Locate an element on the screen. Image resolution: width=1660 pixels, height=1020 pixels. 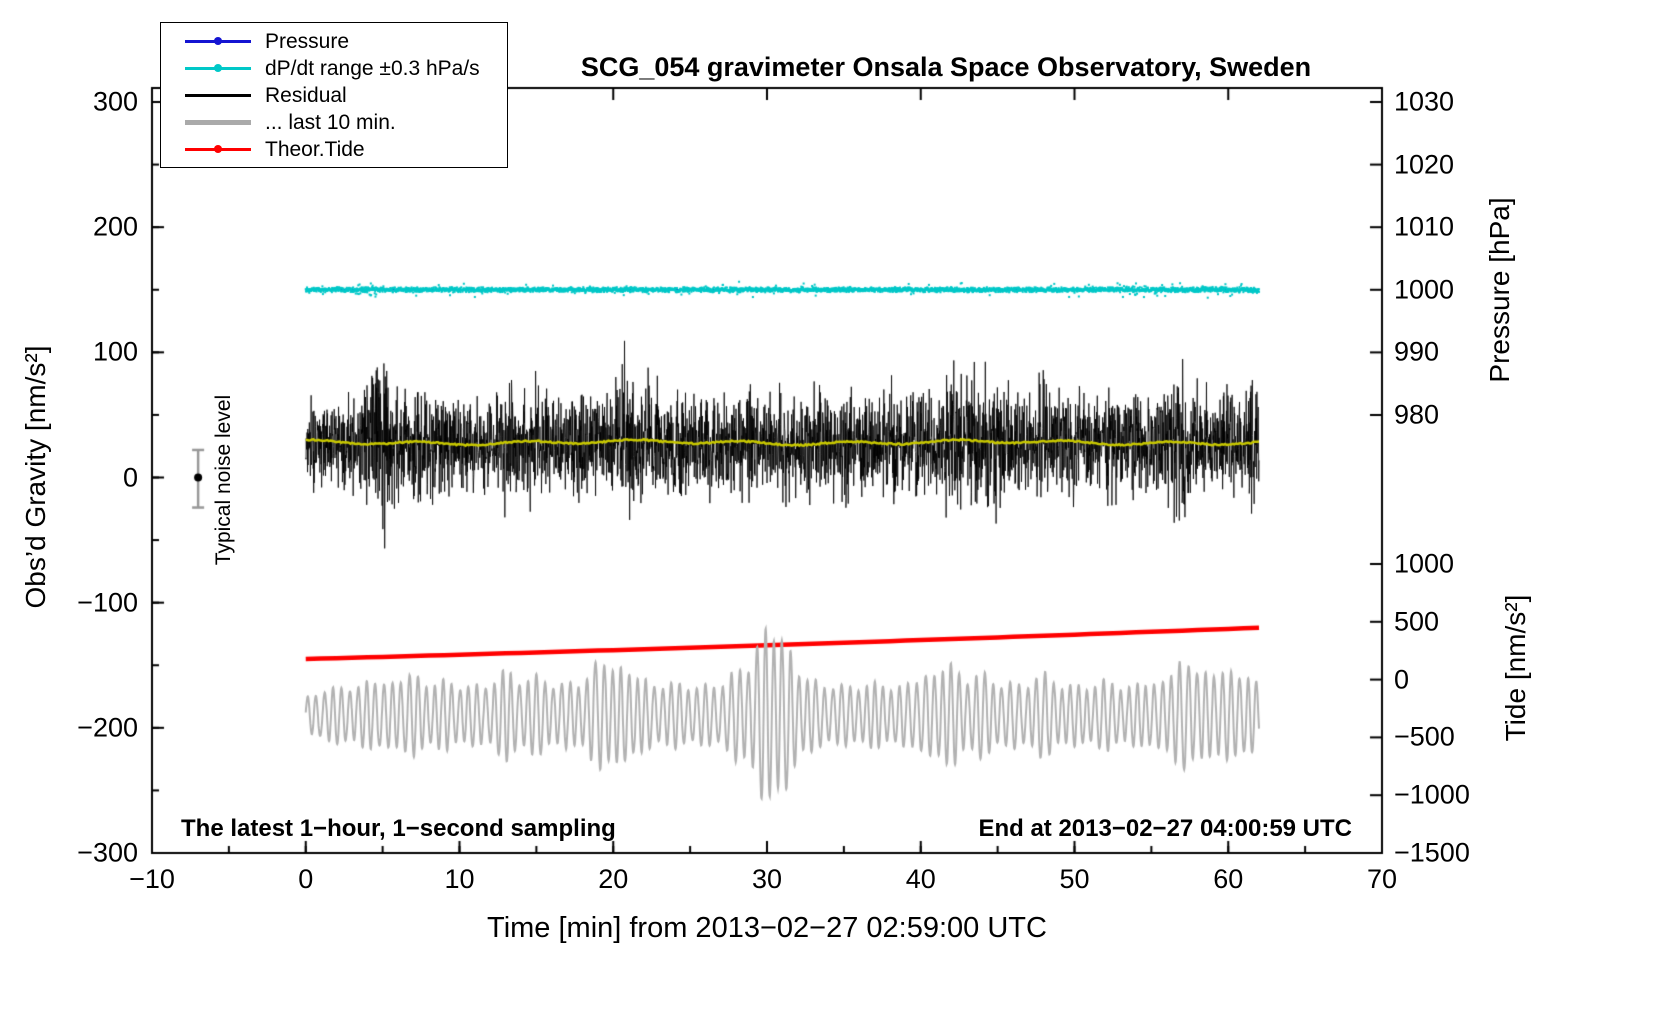
x-tick-label: 60 is located at coordinates (1228, 879).